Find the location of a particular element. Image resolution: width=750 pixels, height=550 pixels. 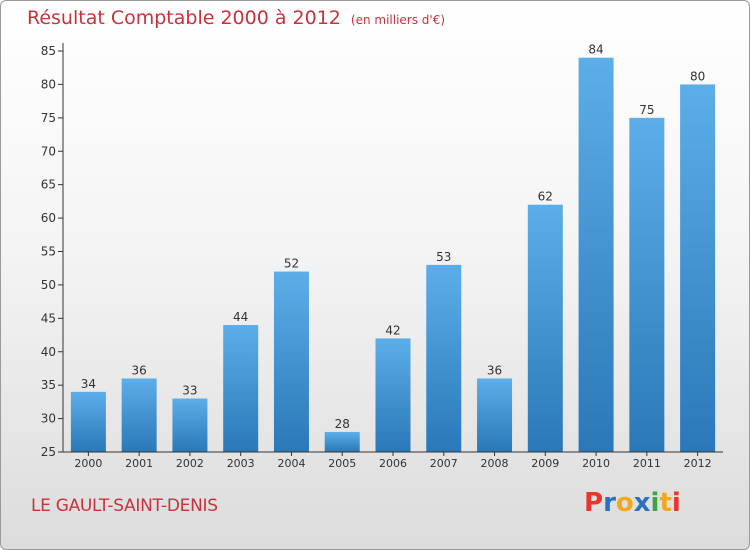

x-tick-label-2012: 2012 is located at coordinates (698, 463).